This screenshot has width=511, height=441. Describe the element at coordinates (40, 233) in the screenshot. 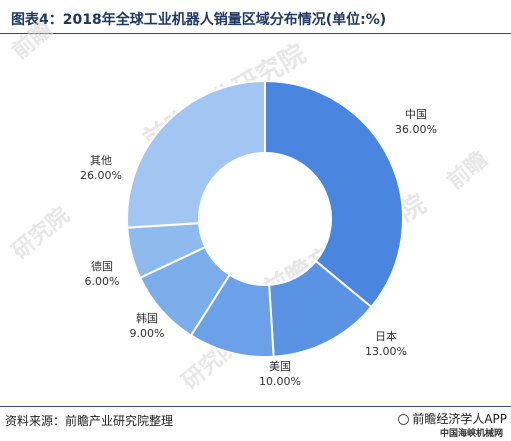

I see `watermark-logo-3: 研究院` at that location.